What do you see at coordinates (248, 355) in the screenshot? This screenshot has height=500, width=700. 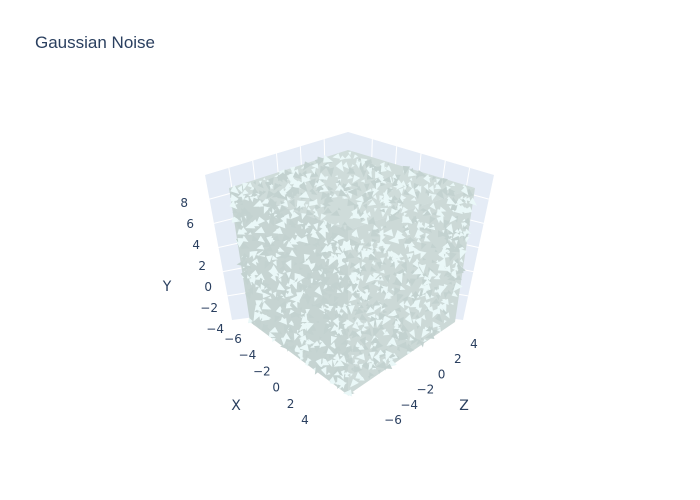 I see `x-tick-label: −4` at bounding box center [248, 355].